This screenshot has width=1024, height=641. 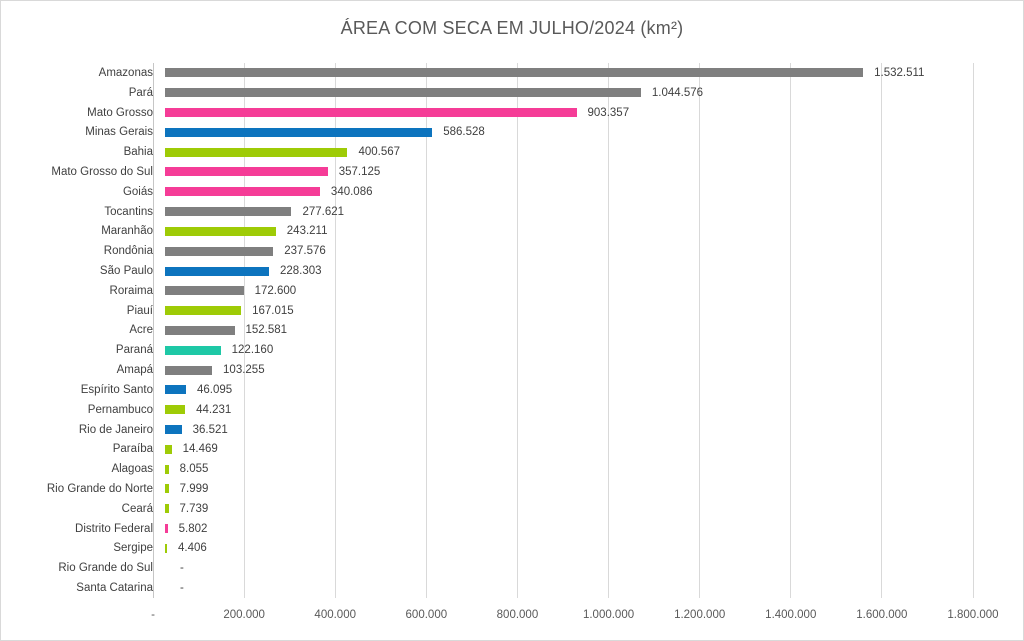 I want to click on category-label: Ceará, so click(x=137, y=508).